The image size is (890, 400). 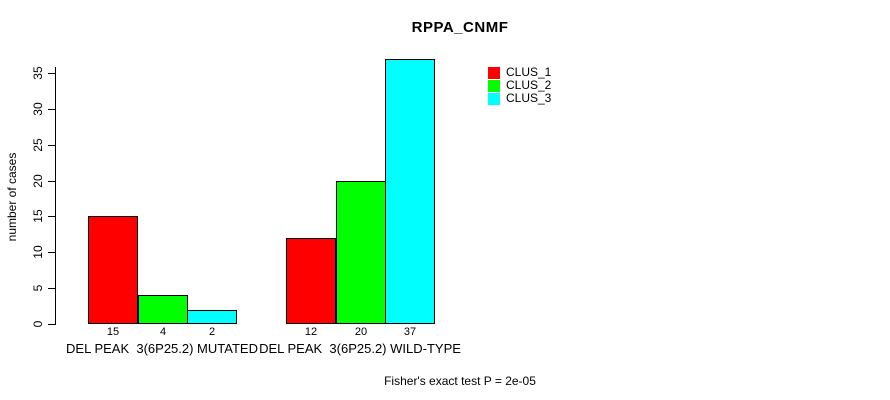 What do you see at coordinates (163, 309) in the screenshot?
I see `bar-clus_2-group1` at bounding box center [163, 309].